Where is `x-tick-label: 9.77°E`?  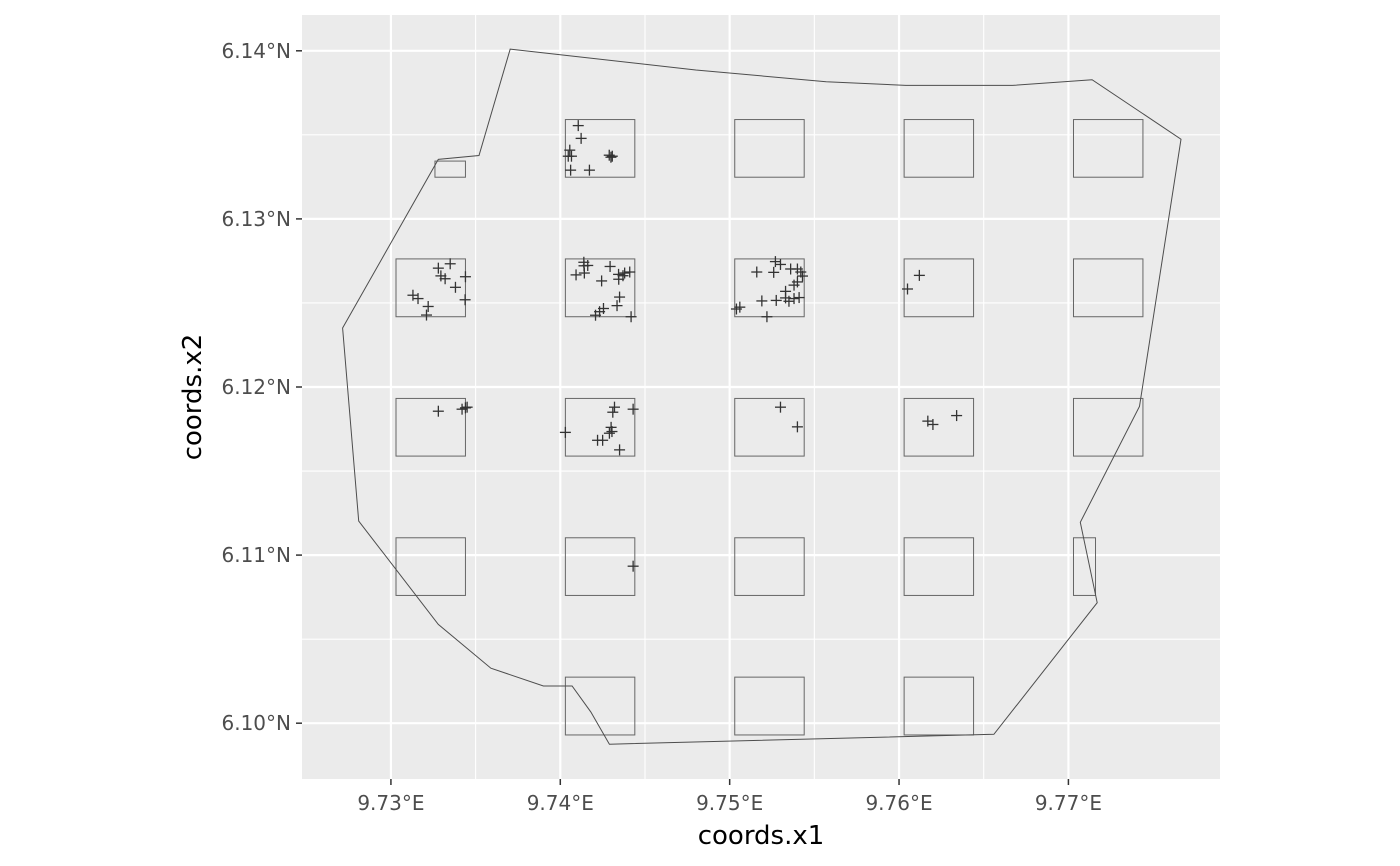 x-tick-label: 9.77°E is located at coordinates (1068, 803).